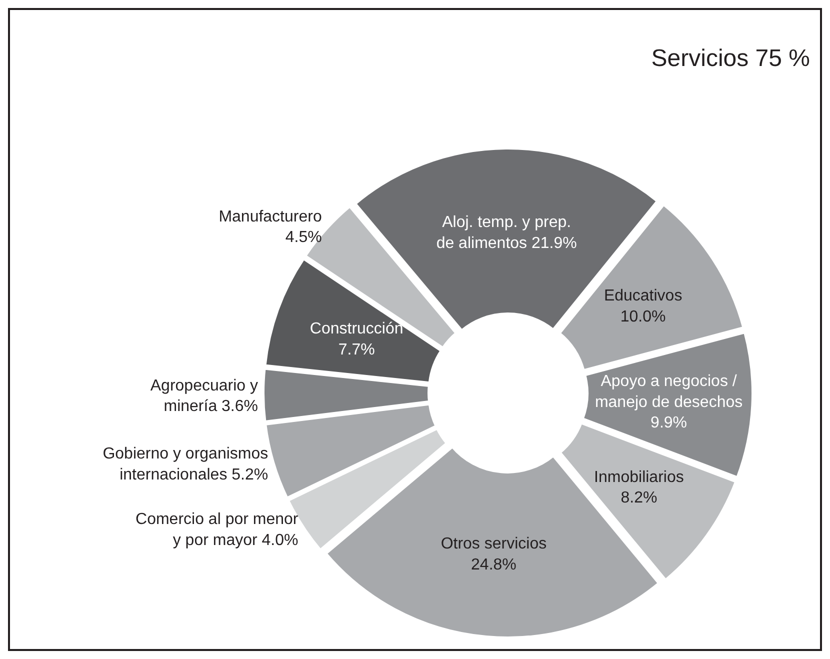  What do you see at coordinates (639, 498) in the screenshot?
I see `data-label: 8.2%` at bounding box center [639, 498].